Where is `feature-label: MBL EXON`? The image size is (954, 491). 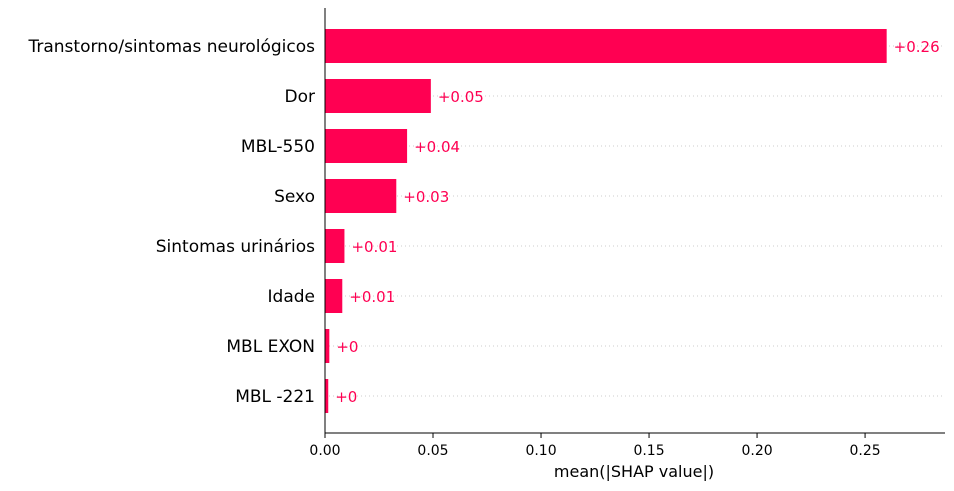 feature-label: MBL EXON is located at coordinates (270, 347).